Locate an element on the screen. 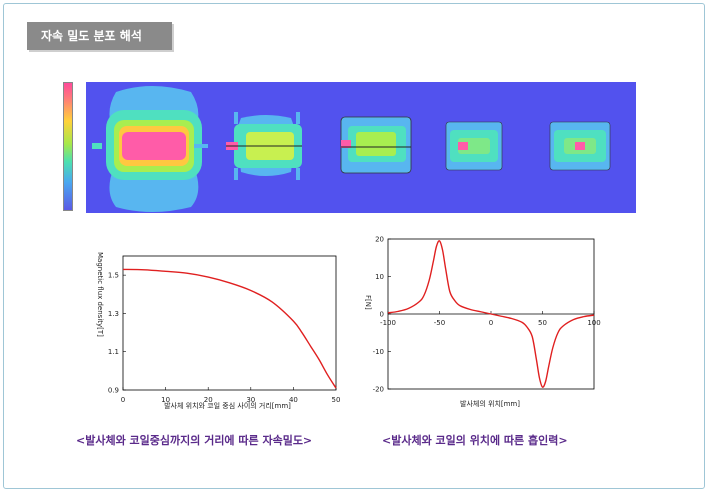 This screenshot has height=494, width=710. y-tick-label: 0 is located at coordinates (382, 315).